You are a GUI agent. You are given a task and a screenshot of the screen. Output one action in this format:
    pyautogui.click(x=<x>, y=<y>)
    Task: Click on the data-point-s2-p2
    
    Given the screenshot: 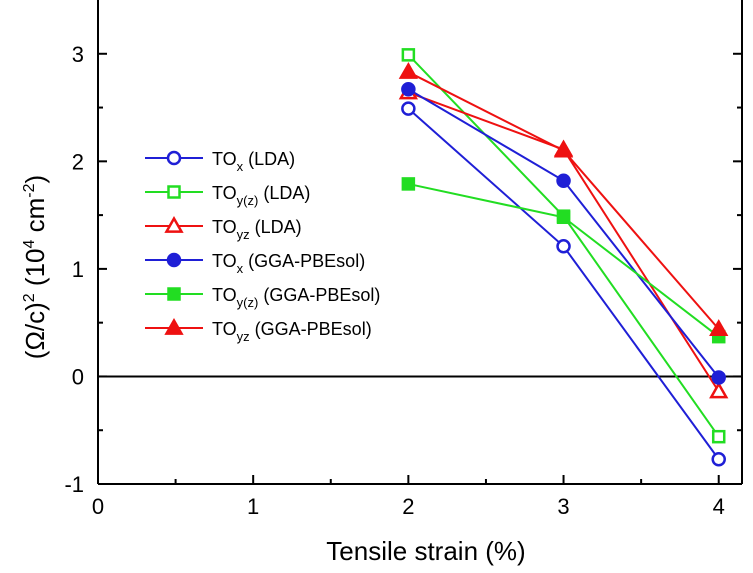 What is the action you would take?
    pyautogui.click(x=719, y=390)
    